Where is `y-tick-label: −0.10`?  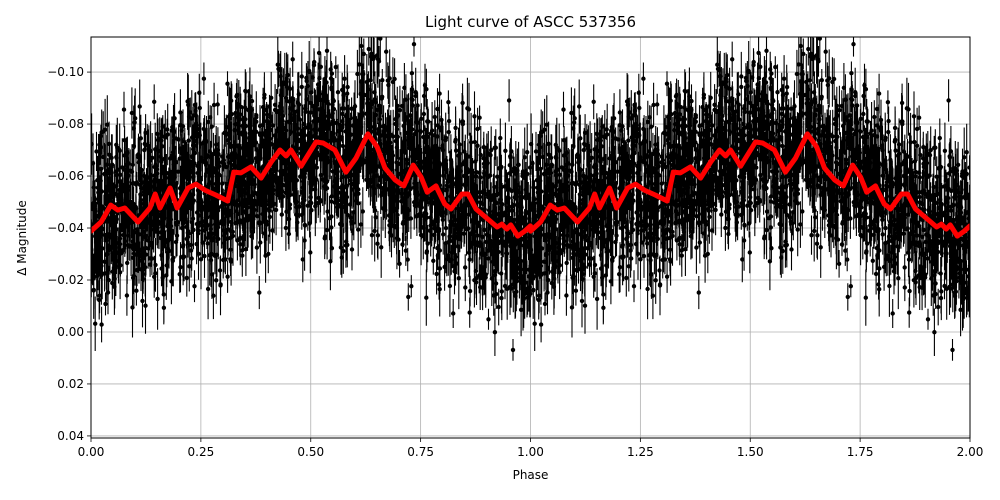
y-tick-label: −0.10 is located at coordinates (65, 72).